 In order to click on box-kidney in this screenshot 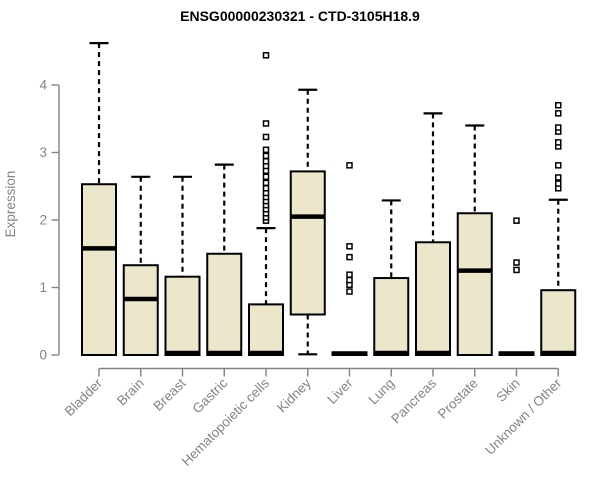, I will do `click(307, 243)`.